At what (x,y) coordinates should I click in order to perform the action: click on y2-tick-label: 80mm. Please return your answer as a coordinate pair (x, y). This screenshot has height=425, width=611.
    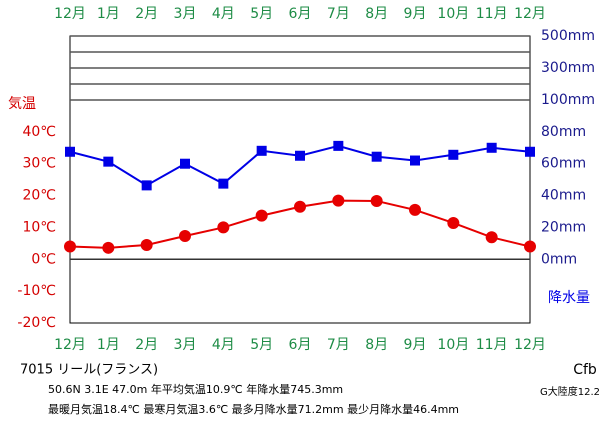
    Looking at the image, I should click on (563, 132).